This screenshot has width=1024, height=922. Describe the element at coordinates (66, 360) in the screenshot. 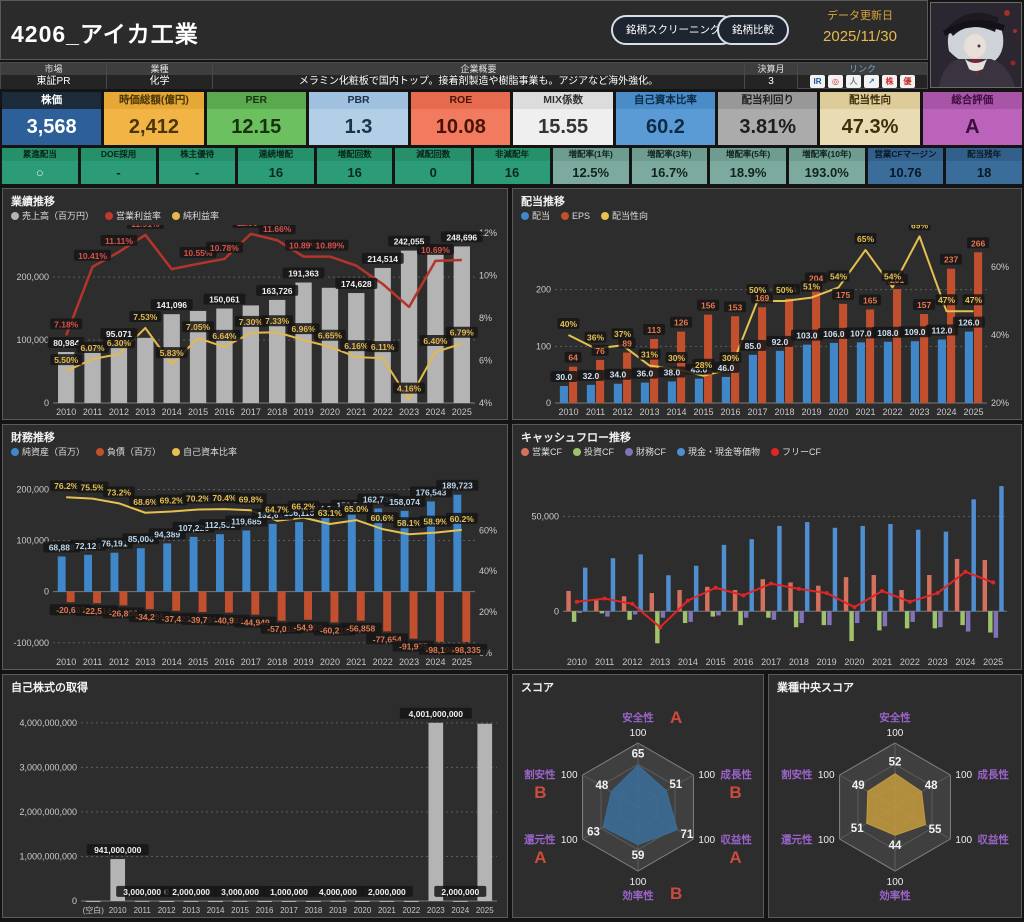

I see `svg-text: 5.50%` at that location.